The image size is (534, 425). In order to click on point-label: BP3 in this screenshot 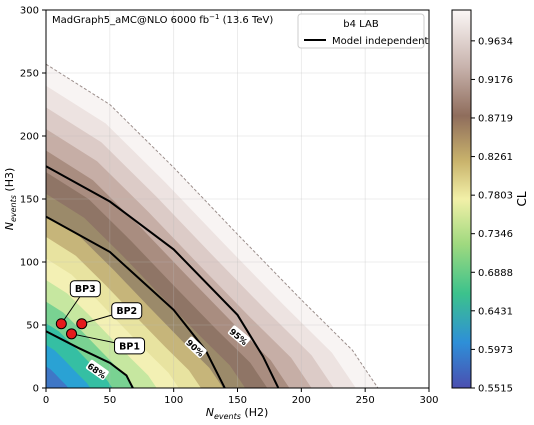, I will do `click(85, 289)`.